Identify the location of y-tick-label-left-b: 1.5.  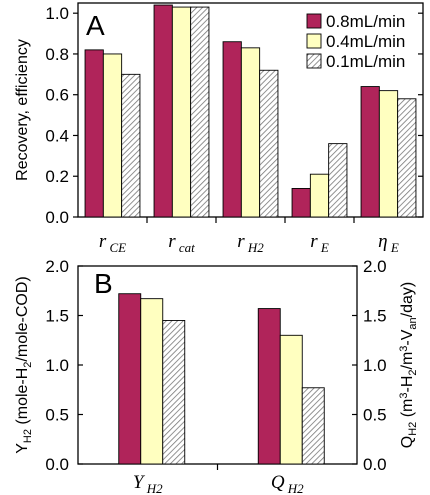
(57, 316).